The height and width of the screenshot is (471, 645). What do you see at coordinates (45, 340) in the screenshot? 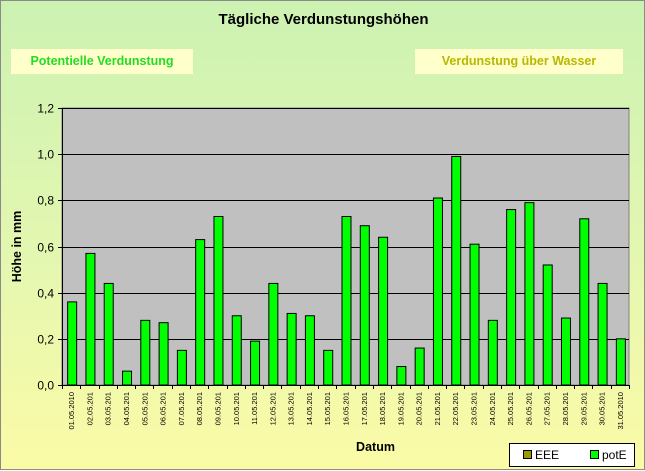
I see `y-tick-label: 0,2` at bounding box center [45, 340].